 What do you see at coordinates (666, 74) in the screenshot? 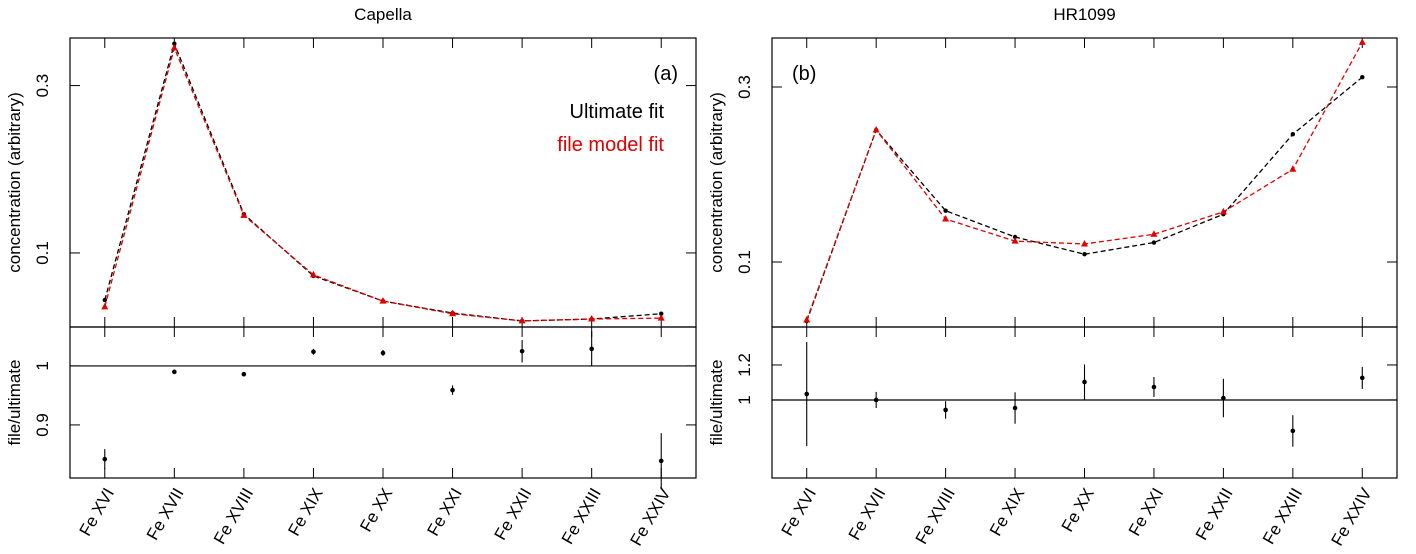
I see `panel-annotation: (a)` at bounding box center [666, 74].